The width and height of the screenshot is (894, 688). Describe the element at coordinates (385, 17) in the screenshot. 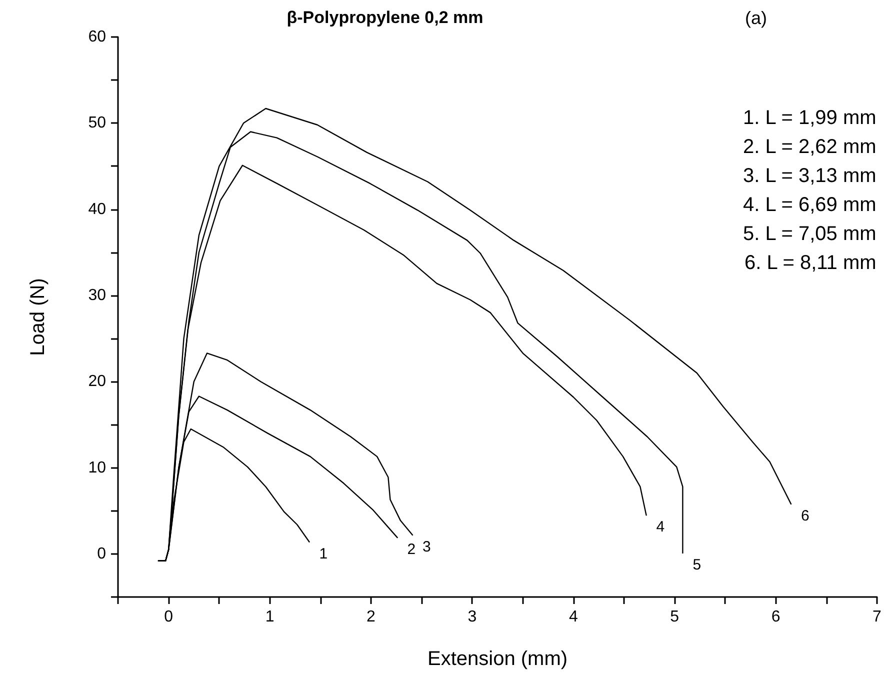

I see `chart-title: β-Polypropylene 0,2 mm` at that location.